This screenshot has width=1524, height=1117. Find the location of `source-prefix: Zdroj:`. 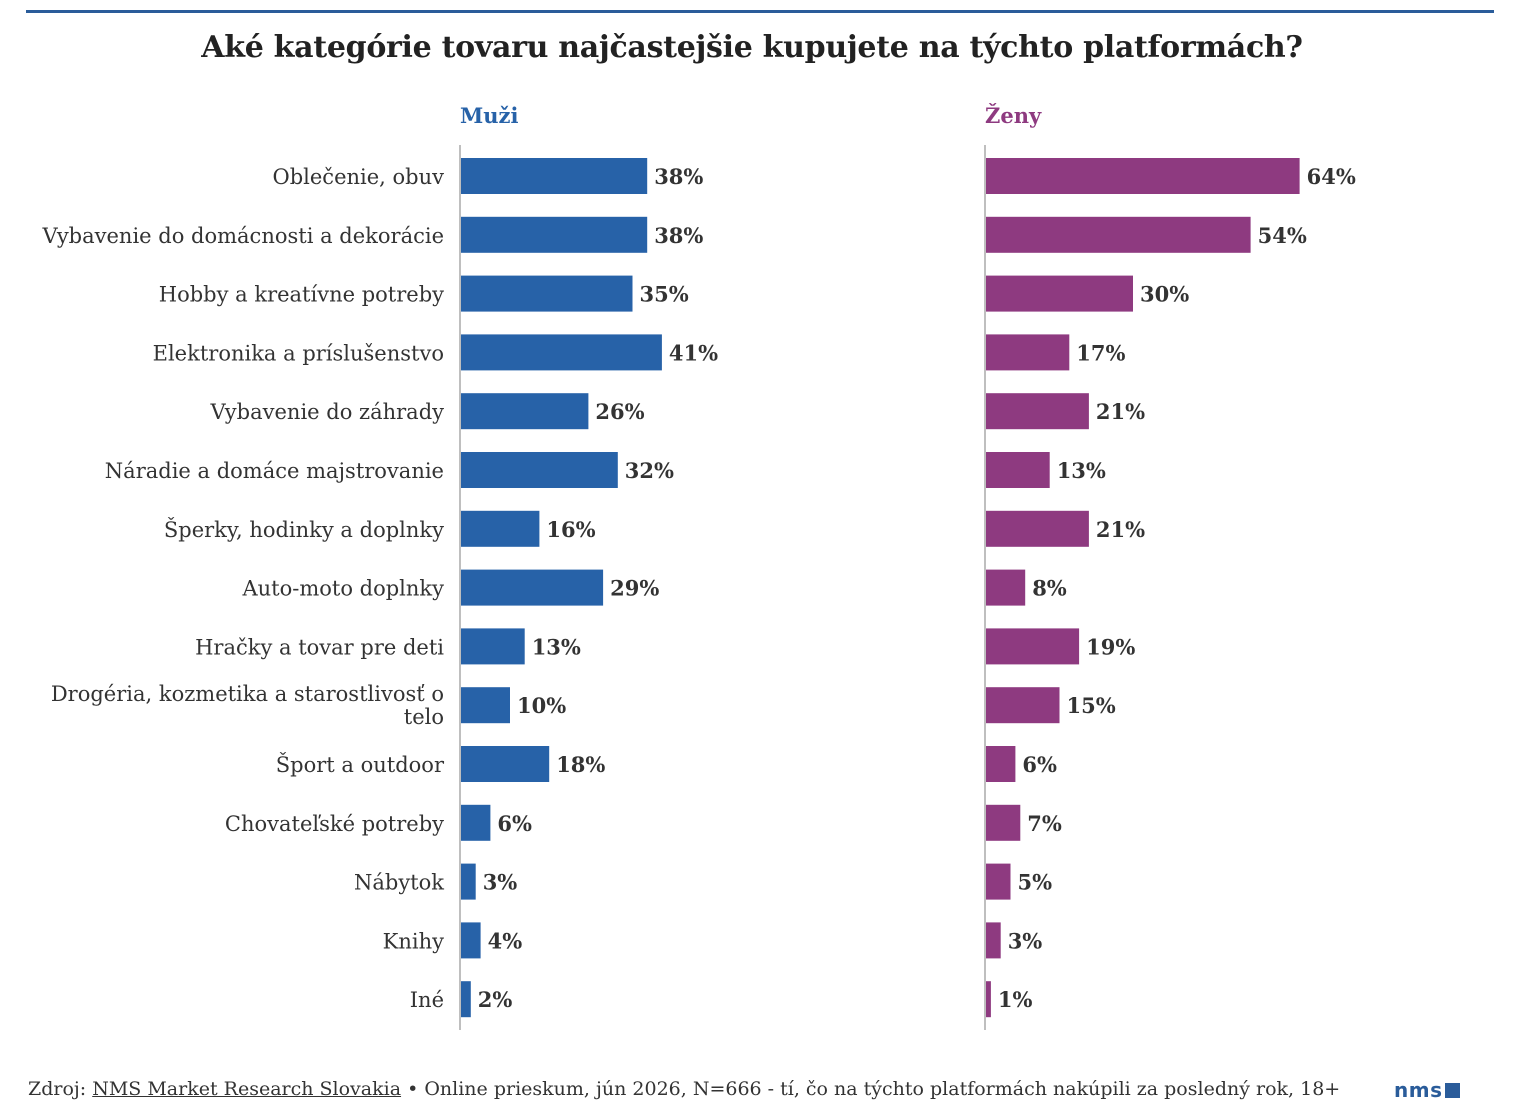

source-prefix: Zdroj: is located at coordinates (60, 1089).